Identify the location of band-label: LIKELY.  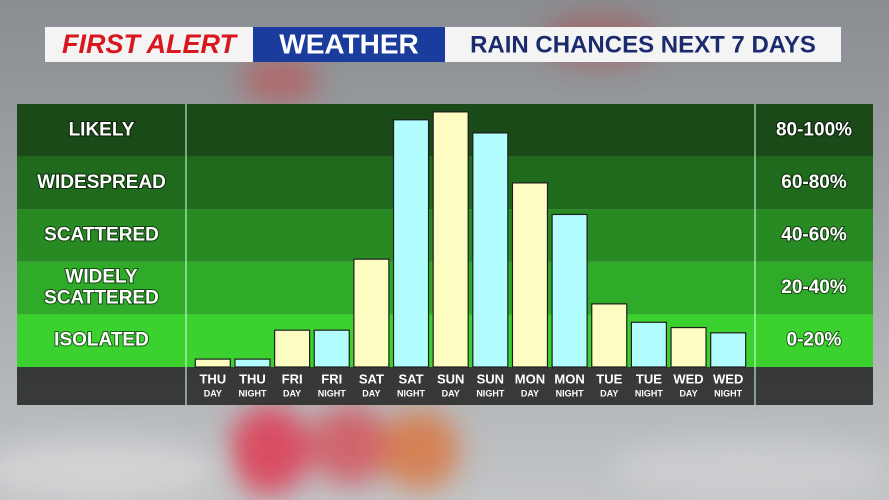
(102, 129).